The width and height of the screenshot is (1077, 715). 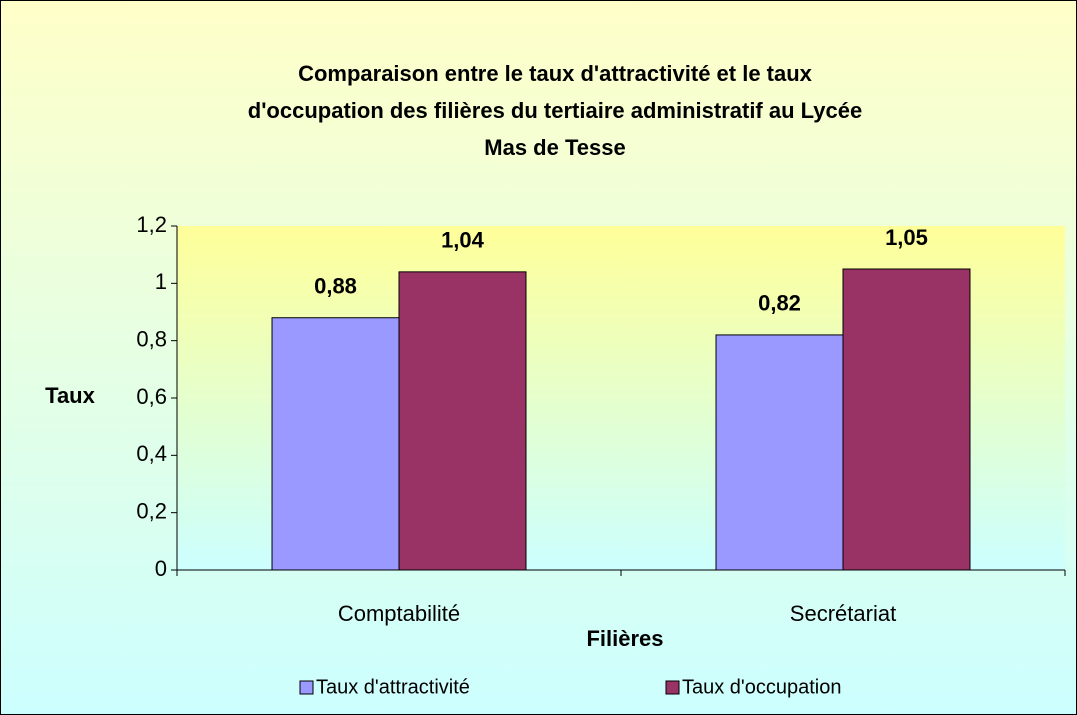 I want to click on y-tick-label: 0,8, so click(x=151, y=338).